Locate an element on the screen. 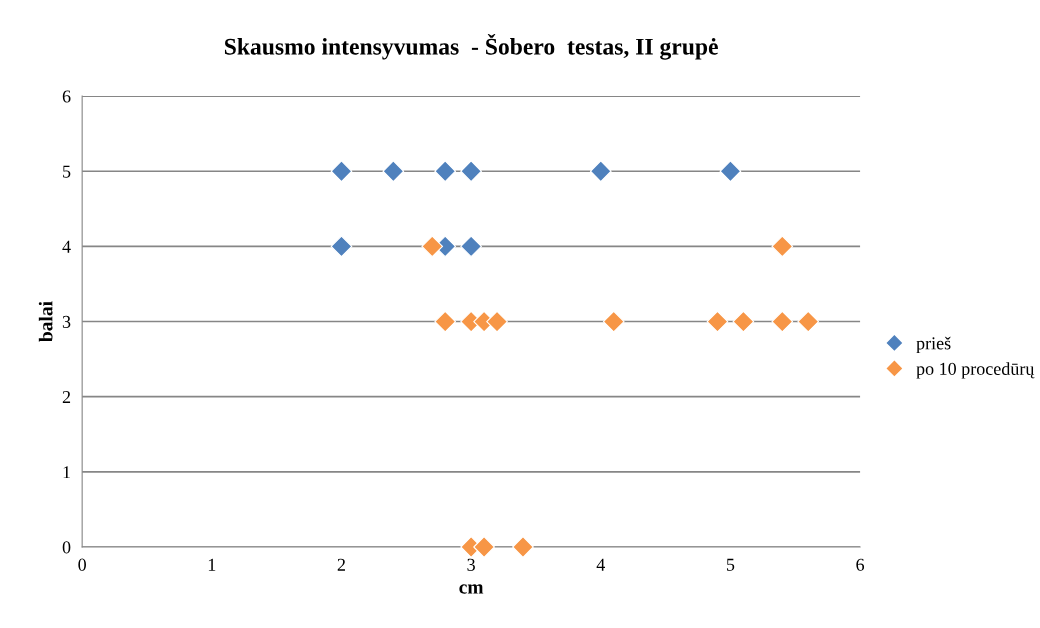  y-tick-label: 1 is located at coordinates (66, 472).